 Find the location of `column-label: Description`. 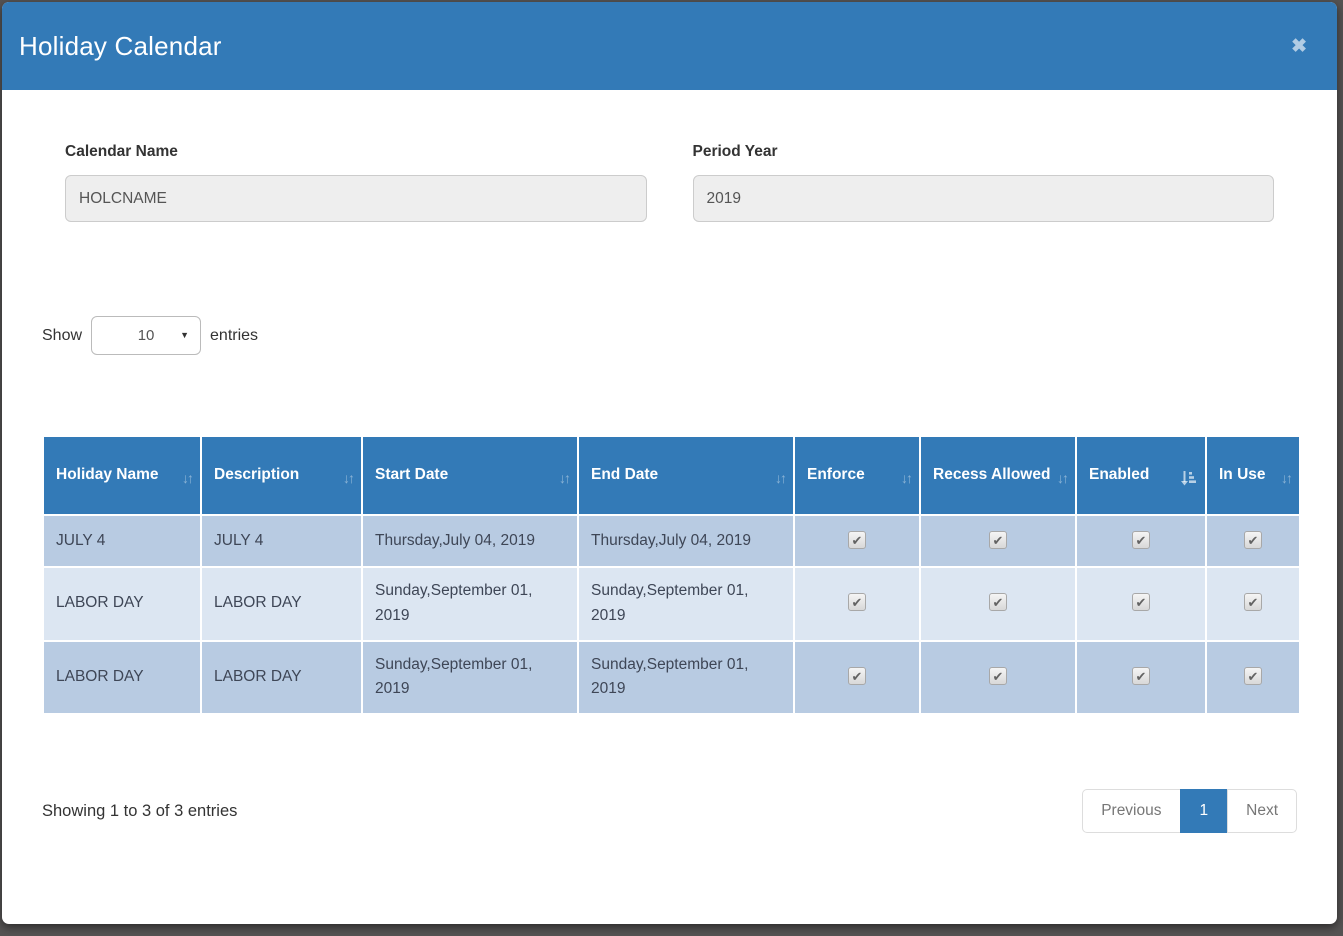

column-label: Description is located at coordinates (257, 475).